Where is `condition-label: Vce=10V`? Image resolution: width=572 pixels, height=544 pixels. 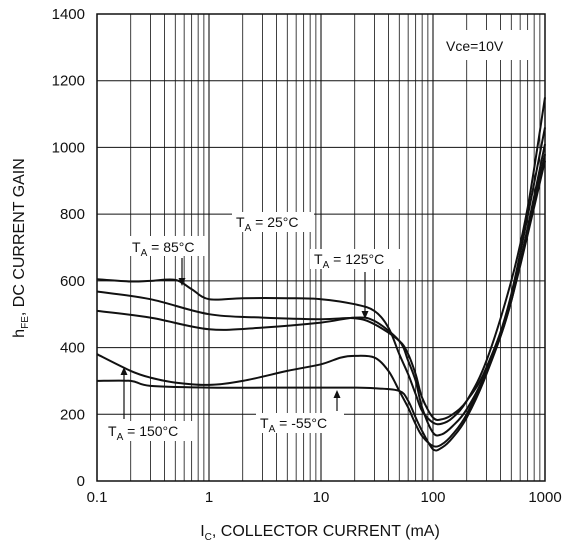
condition-label: Vce=10V is located at coordinates (475, 46).